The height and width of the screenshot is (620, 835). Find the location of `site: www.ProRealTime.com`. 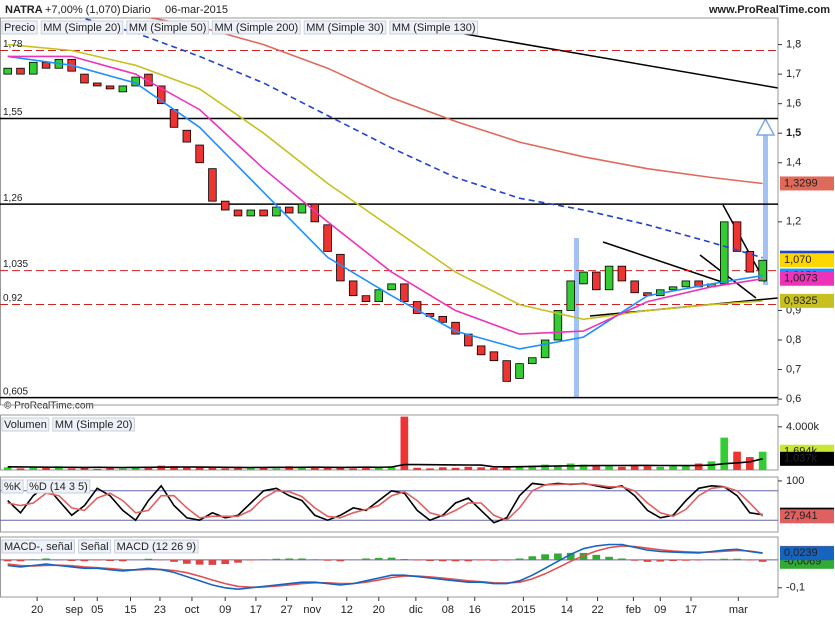

site: www.ProRealTime.com is located at coordinates (769, 10).